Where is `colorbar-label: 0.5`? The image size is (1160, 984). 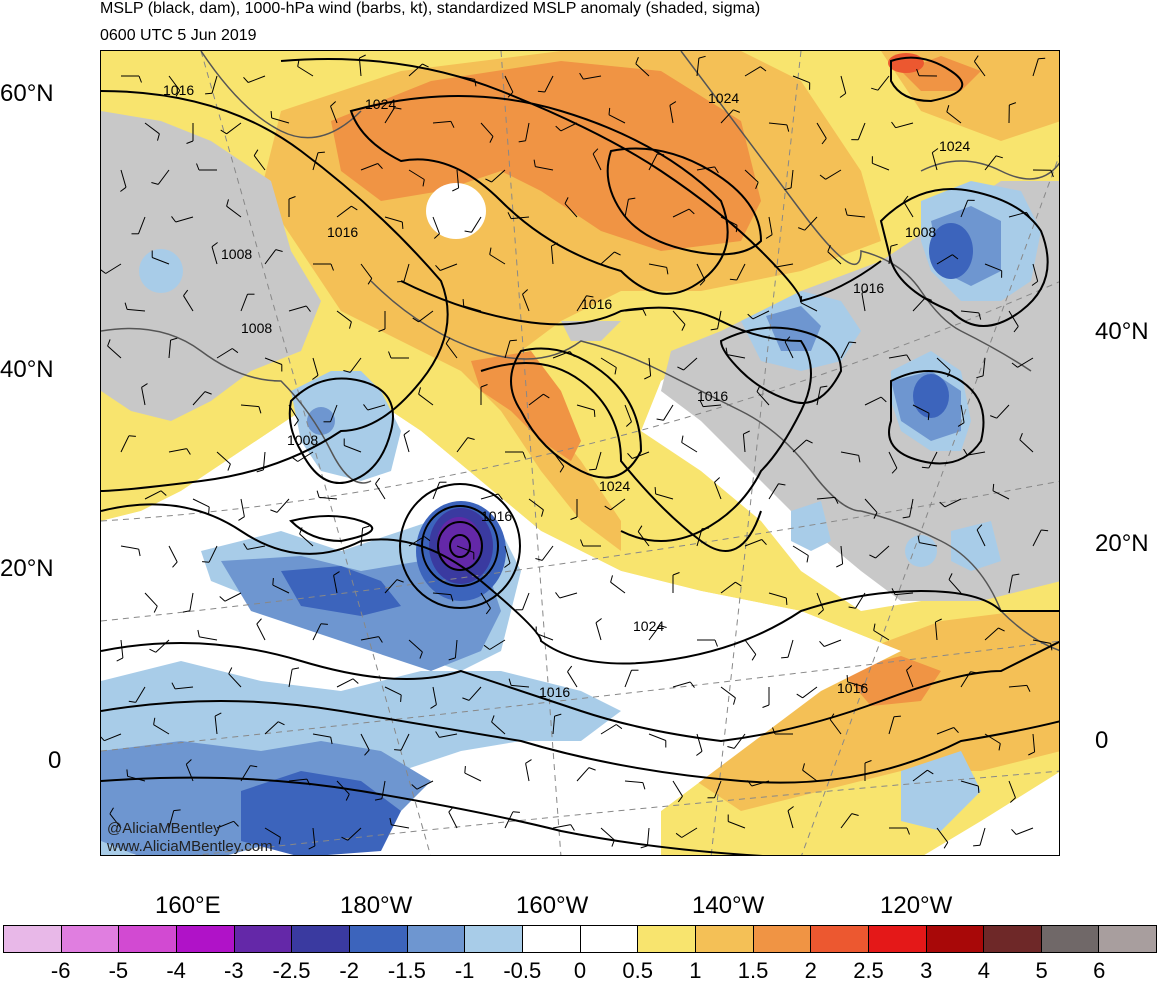
colorbar-label: 0.5 is located at coordinates (637, 971).